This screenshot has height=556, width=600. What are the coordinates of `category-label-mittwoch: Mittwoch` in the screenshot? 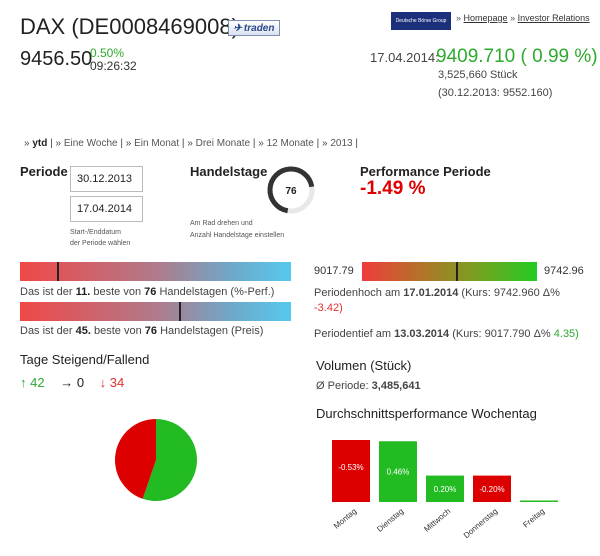 It's located at (437, 520).